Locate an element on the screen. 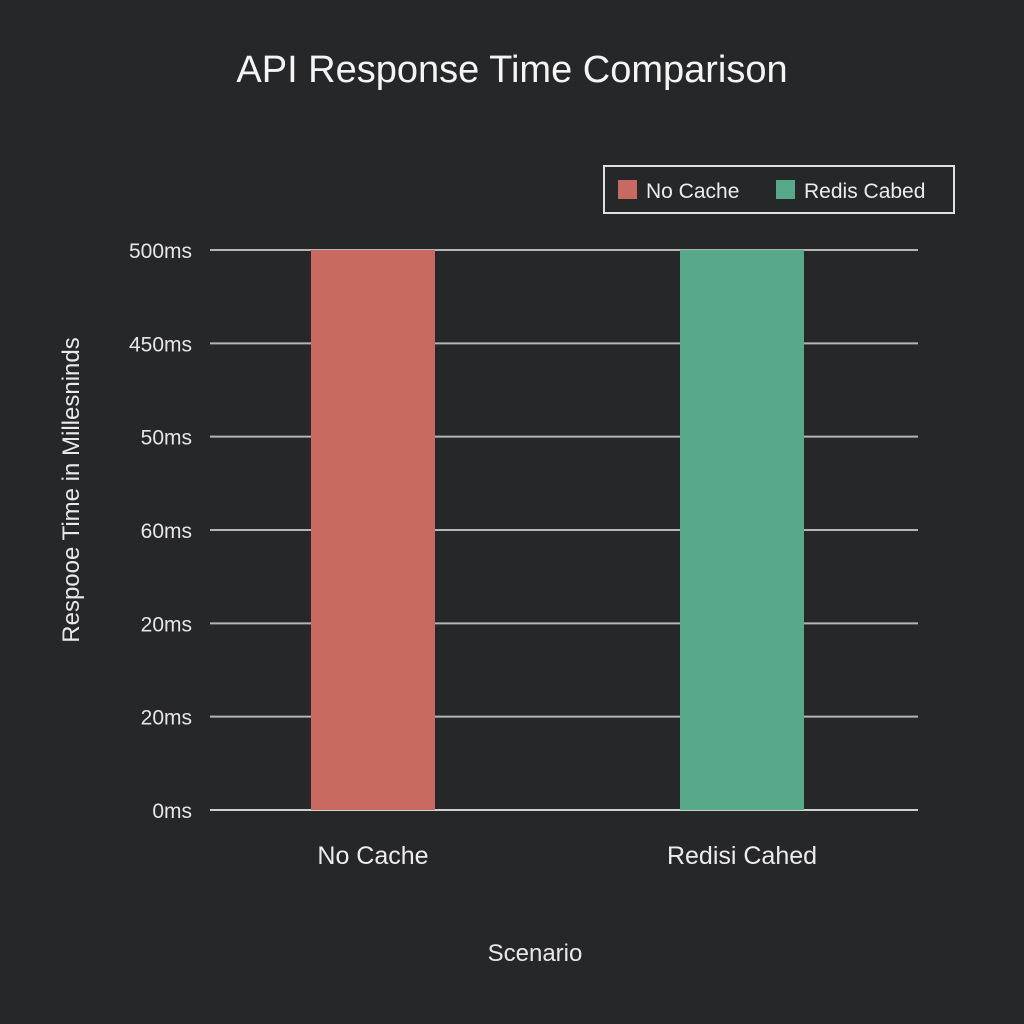  x-category-labels: No Cache Redisi Cahed is located at coordinates (567, 856).